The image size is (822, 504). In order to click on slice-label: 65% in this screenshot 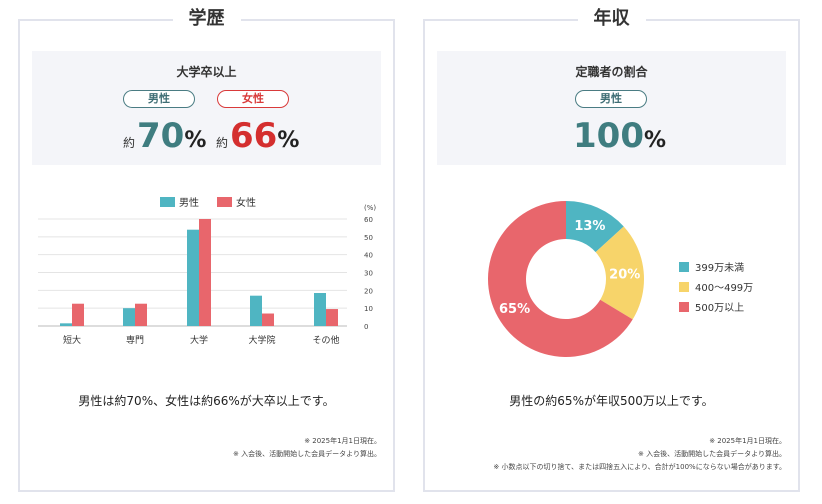, I will do `click(514, 309)`.